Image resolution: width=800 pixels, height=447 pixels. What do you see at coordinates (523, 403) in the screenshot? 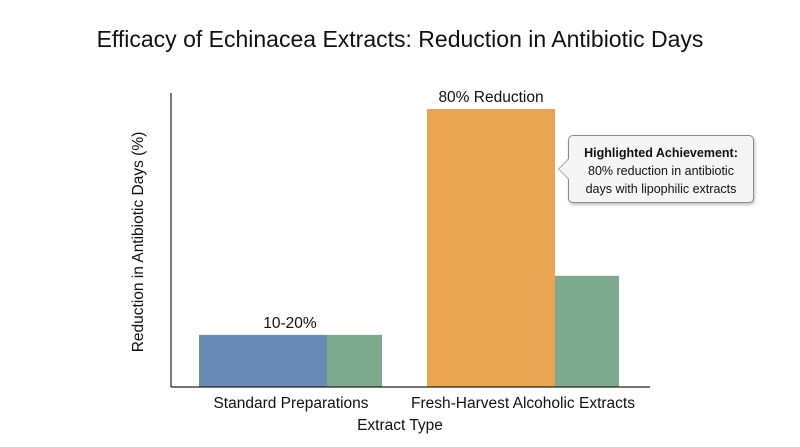
I see `x-tick-label: Fresh-Harvest Alcoholic Extracts` at bounding box center [523, 403].